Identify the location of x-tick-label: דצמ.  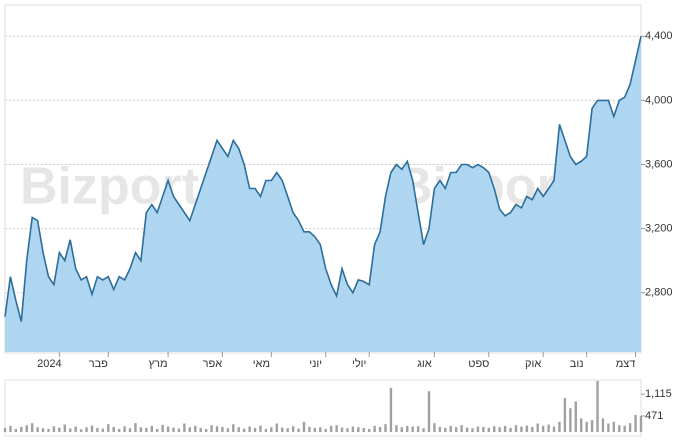
(626, 364).